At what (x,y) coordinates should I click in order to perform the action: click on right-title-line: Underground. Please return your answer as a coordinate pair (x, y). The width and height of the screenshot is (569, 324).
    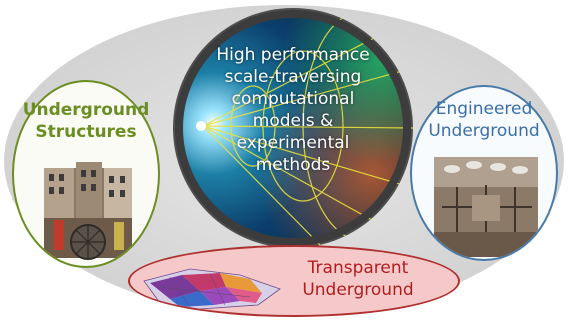
    Looking at the image, I should click on (484, 131).